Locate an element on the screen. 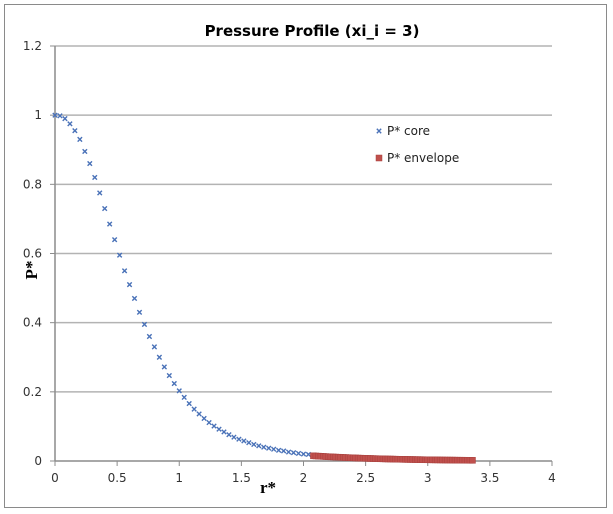  x-tick-label: 1 is located at coordinates (179, 478).